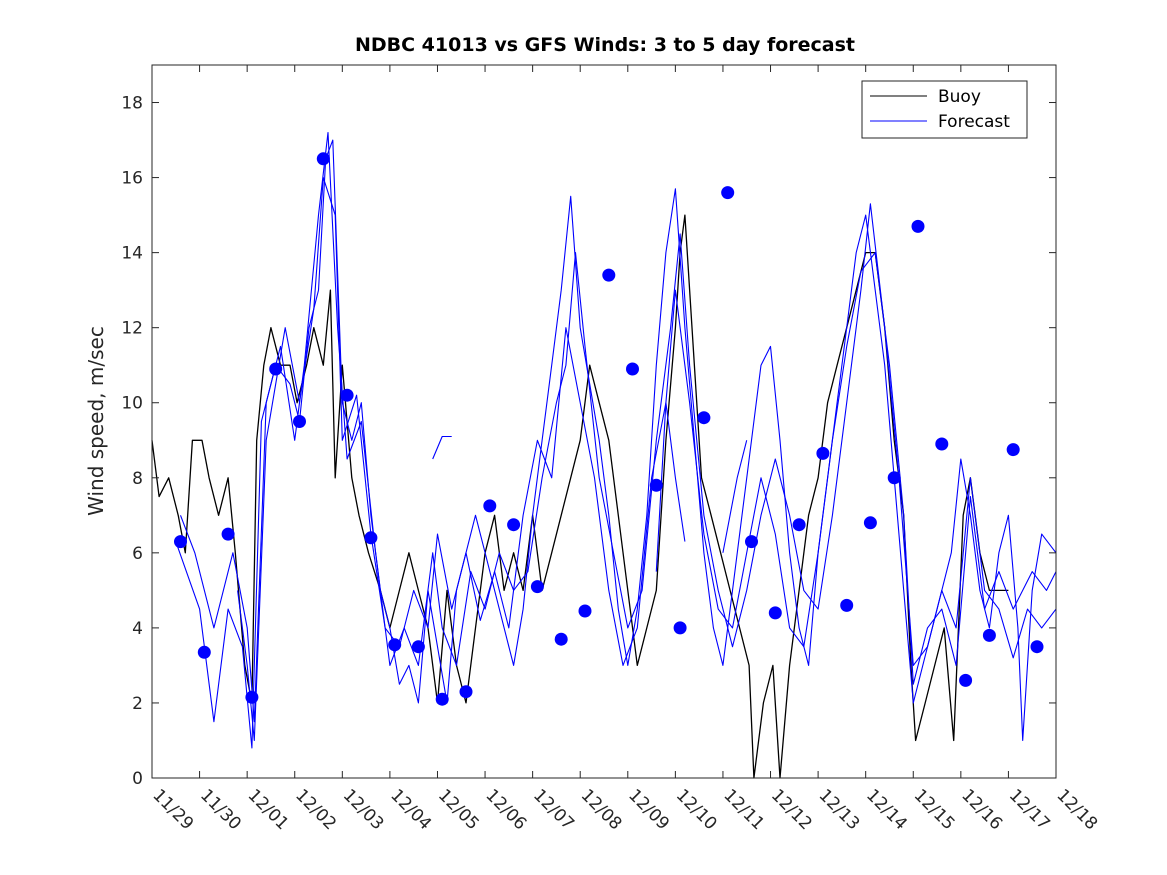  Describe the element at coordinates (137, 554) in the screenshot. I see `y-tick-label: 6` at that location.